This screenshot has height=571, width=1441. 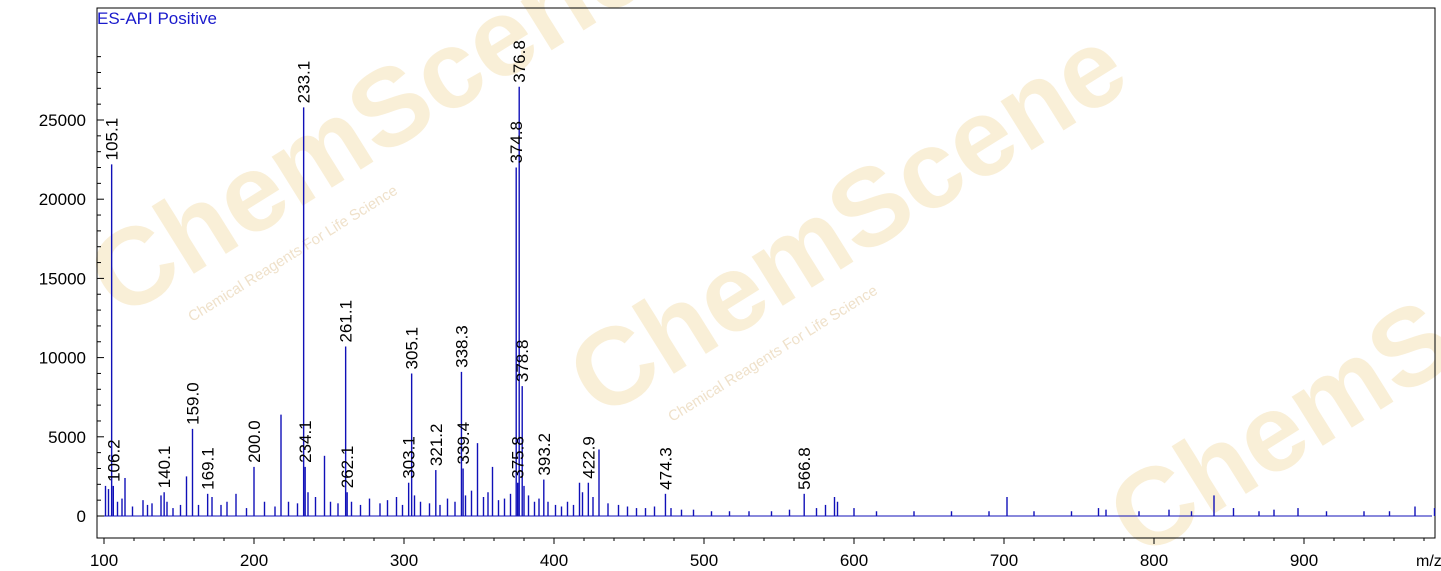 I want to click on peak-label: 378.8, so click(x=522, y=361).